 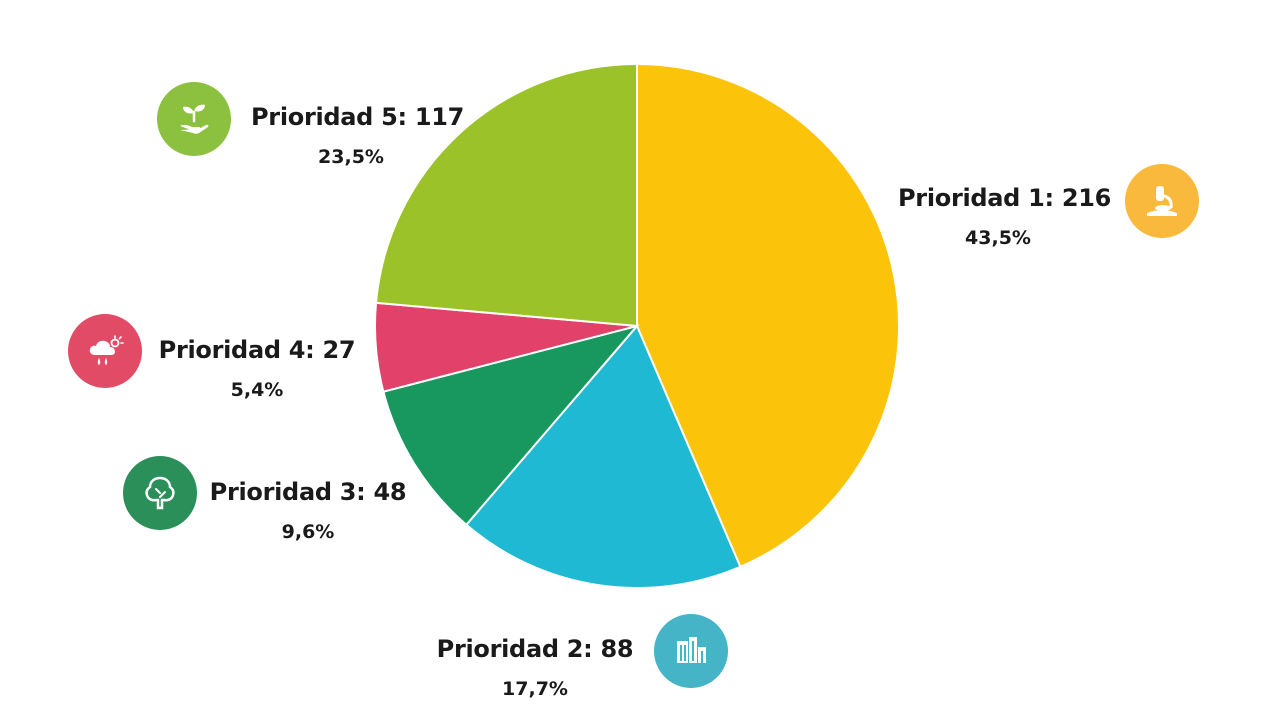 What do you see at coordinates (1162, 201) in the screenshot?
I see `microscope-icon` at bounding box center [1162, 201].